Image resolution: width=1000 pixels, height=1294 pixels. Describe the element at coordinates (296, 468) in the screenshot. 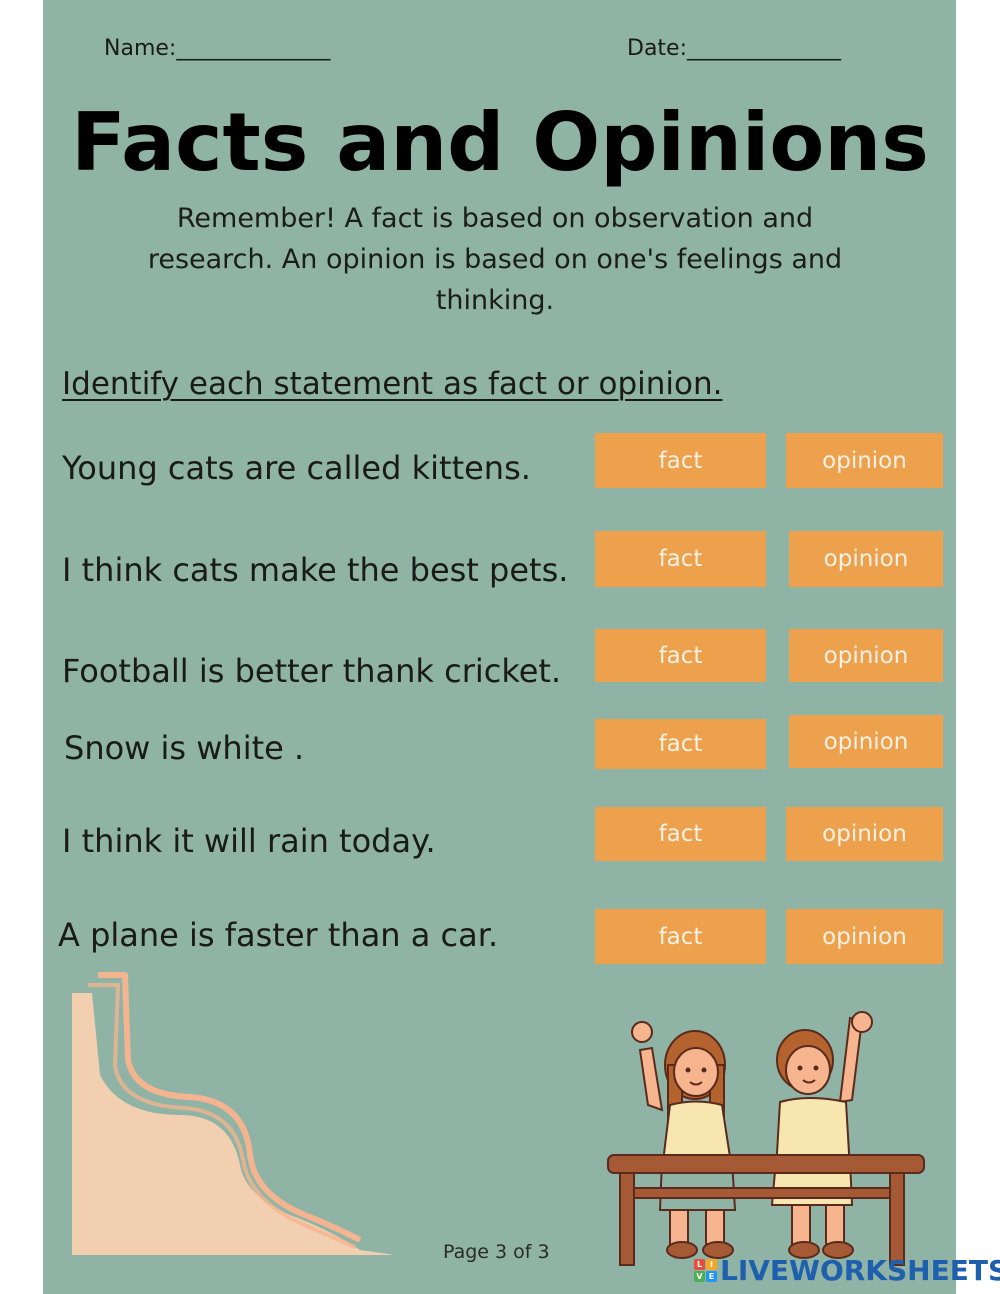

I see `statement-text: Young cats are called kittens.` at that location.